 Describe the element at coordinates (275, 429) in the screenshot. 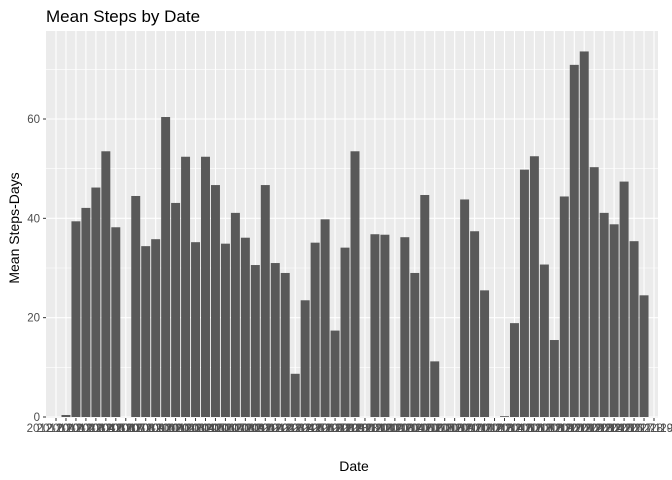

I see `x-tick-label: 2012-10-23` at that location.